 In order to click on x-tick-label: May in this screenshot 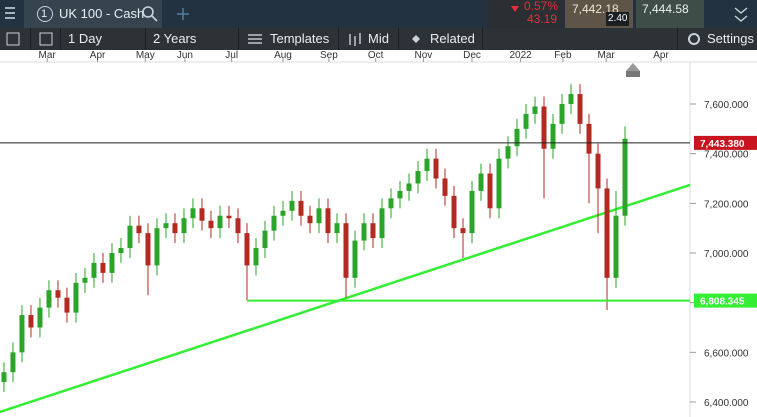, I will do `click(145, 55)`.